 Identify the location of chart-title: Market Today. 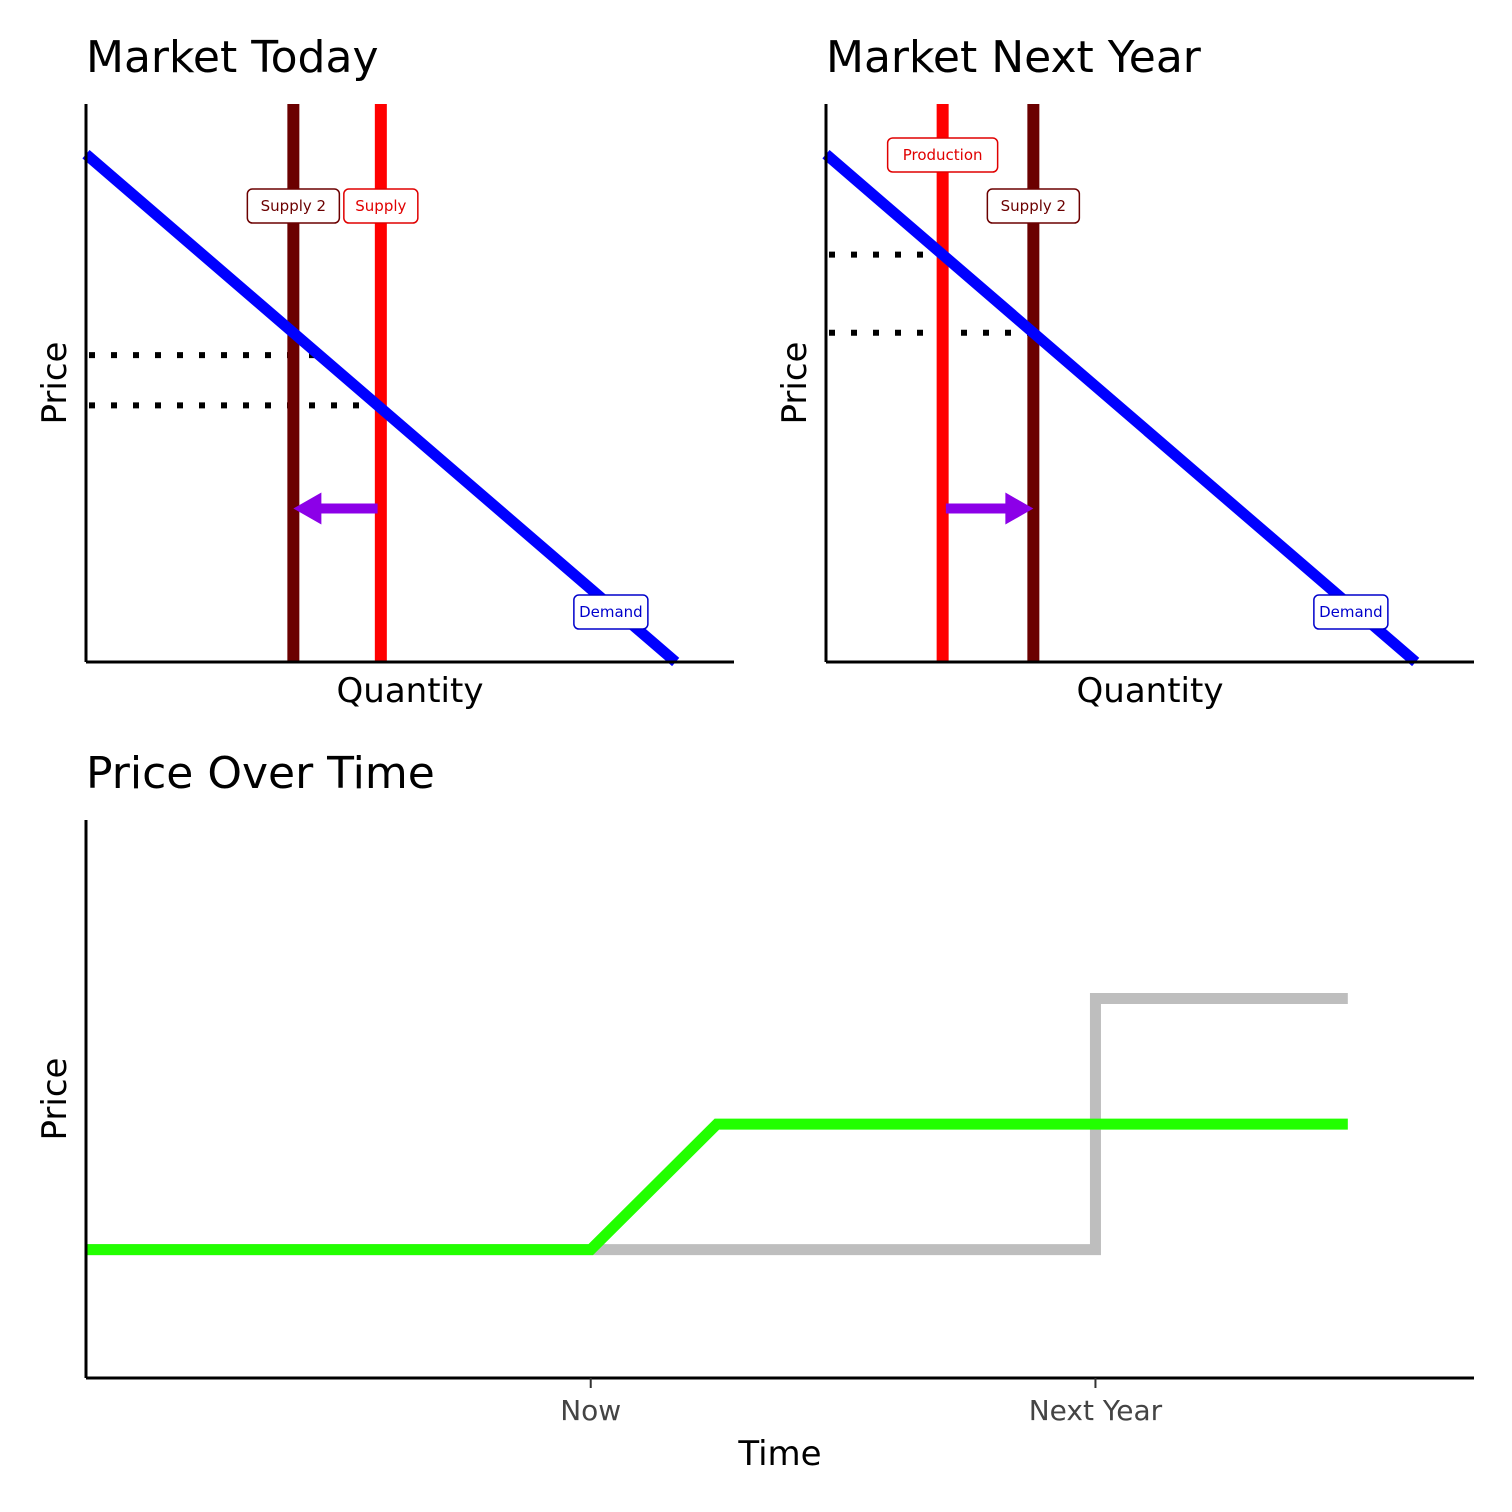
(232, 57).